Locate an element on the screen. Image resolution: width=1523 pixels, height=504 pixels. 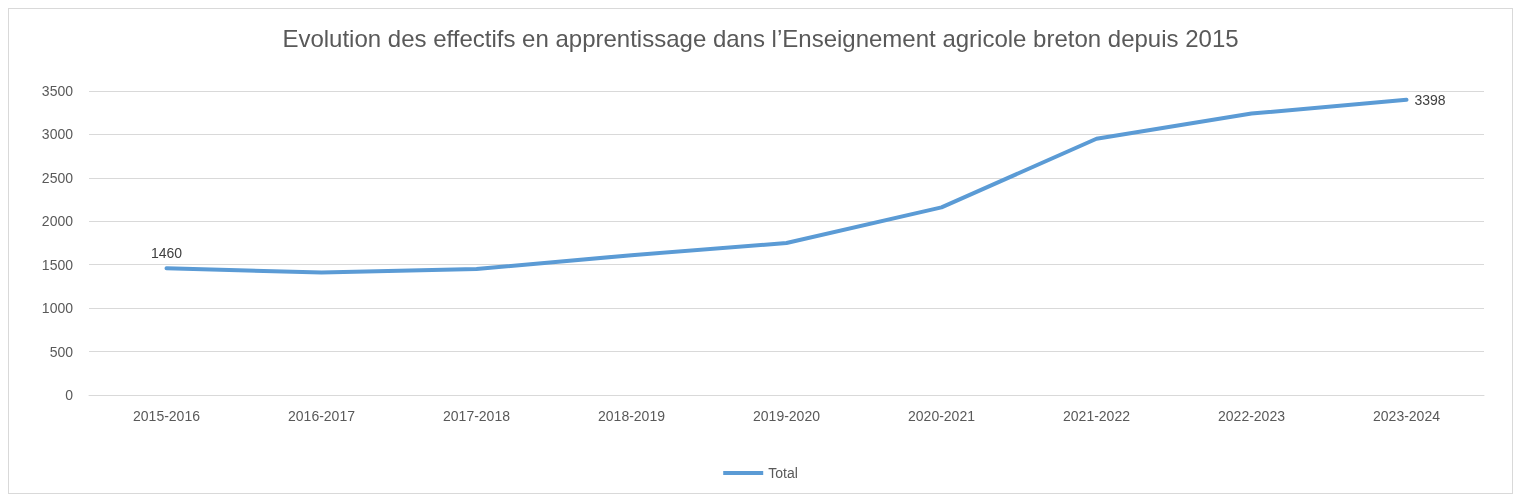
x-tick-label: 2015-2016 is located at coordinates (167, 416).